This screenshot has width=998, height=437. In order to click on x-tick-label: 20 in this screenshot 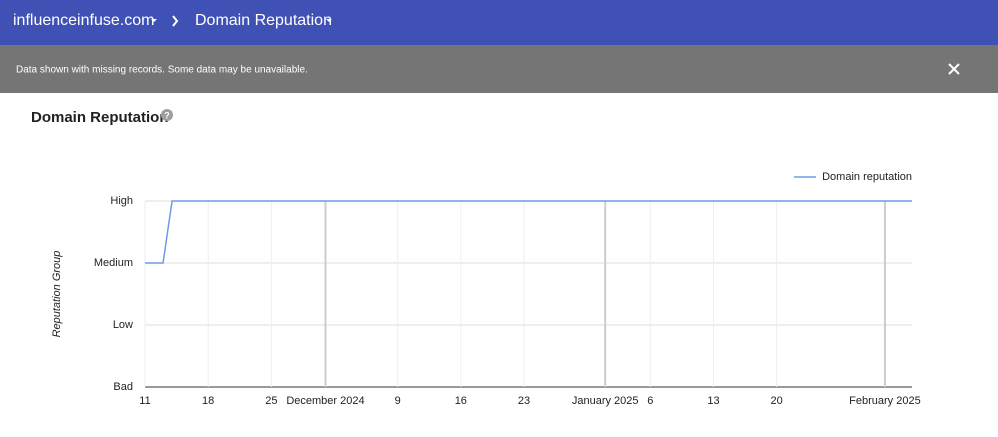, I will do `click(777, 401)`.